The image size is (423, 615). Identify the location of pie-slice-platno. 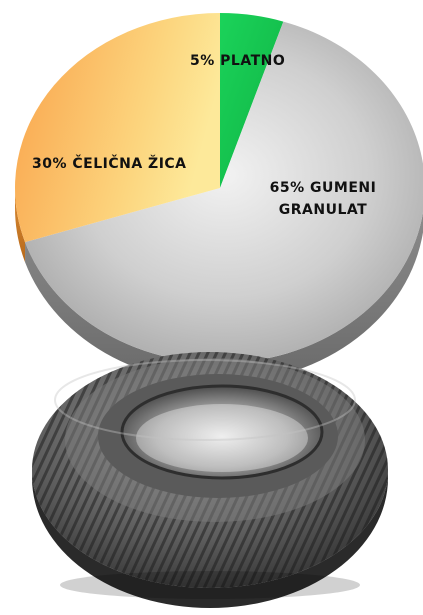
(252, 100).